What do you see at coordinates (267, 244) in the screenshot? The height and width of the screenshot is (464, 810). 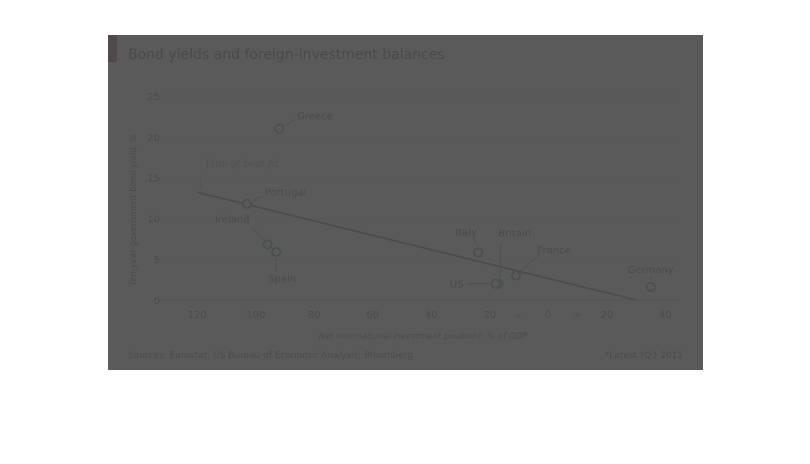 I see `point-ireland` at bounding box center [267, 244].